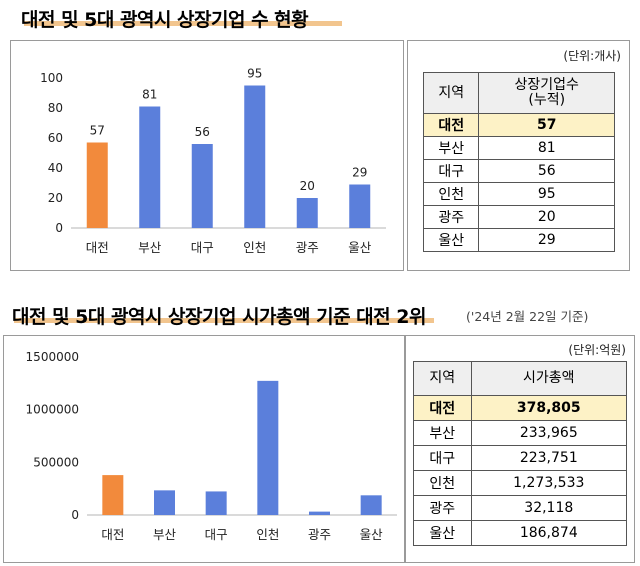 This screenshot has width=640, height=566. Describe the element at coordinates (549, 408) in the screenshot. I see `table-cell: 378,805` at that location.